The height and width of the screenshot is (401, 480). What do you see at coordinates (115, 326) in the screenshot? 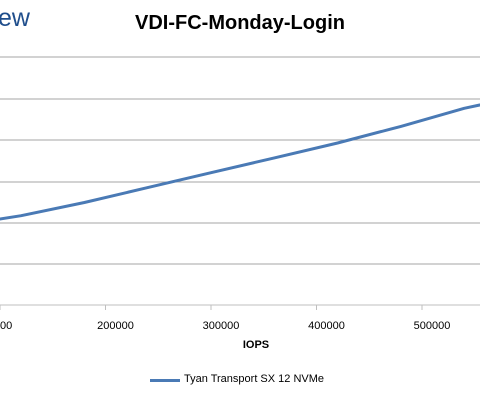
I see `x-tick-label: 200000` at bounding box center [115, 326].